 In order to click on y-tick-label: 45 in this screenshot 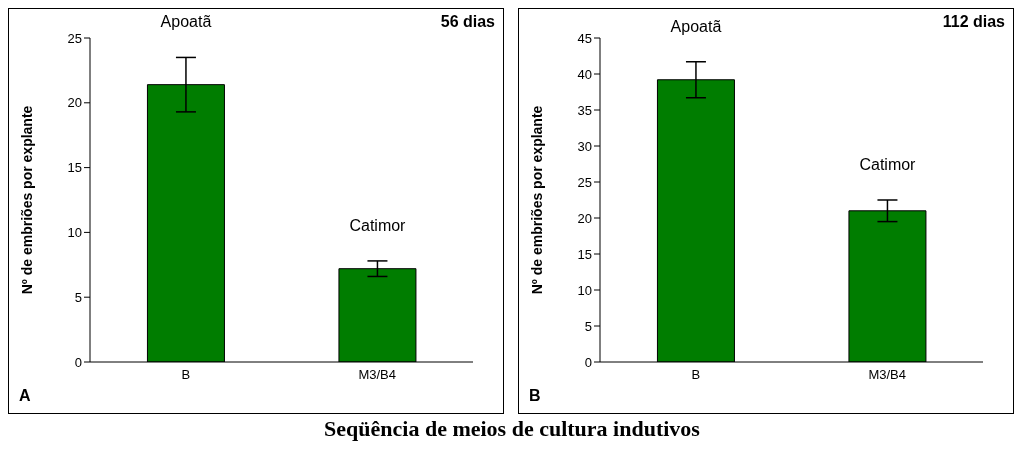, I will do `click(584, 38)`.